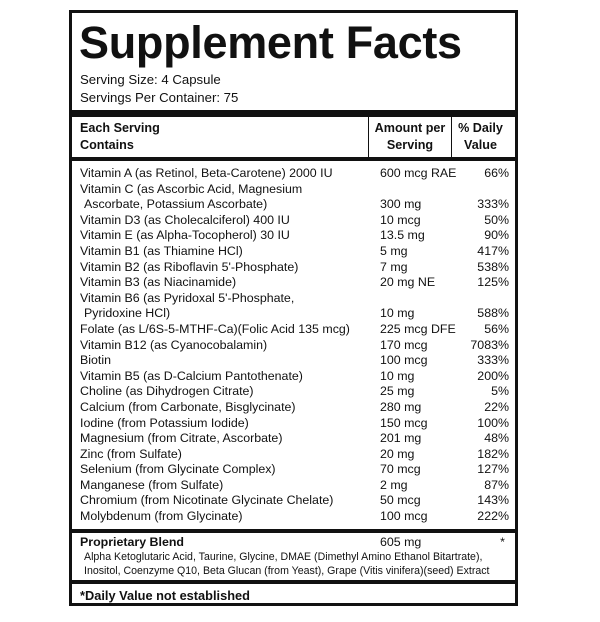  I want to click on blend-name: Proprietary Blend, so click(132, 541).